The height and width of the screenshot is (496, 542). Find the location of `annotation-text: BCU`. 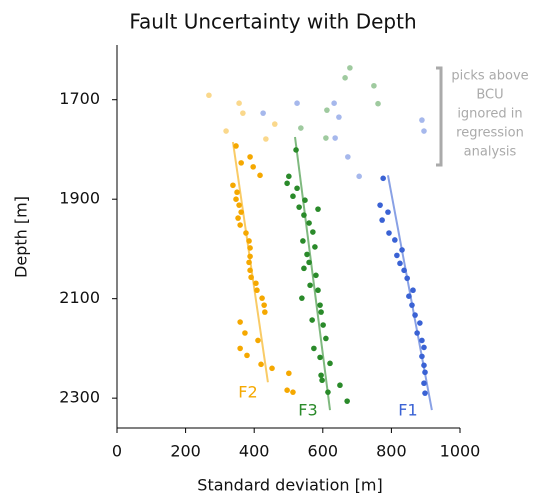

annotation-text: BCU is located at coordinates (489, 95).